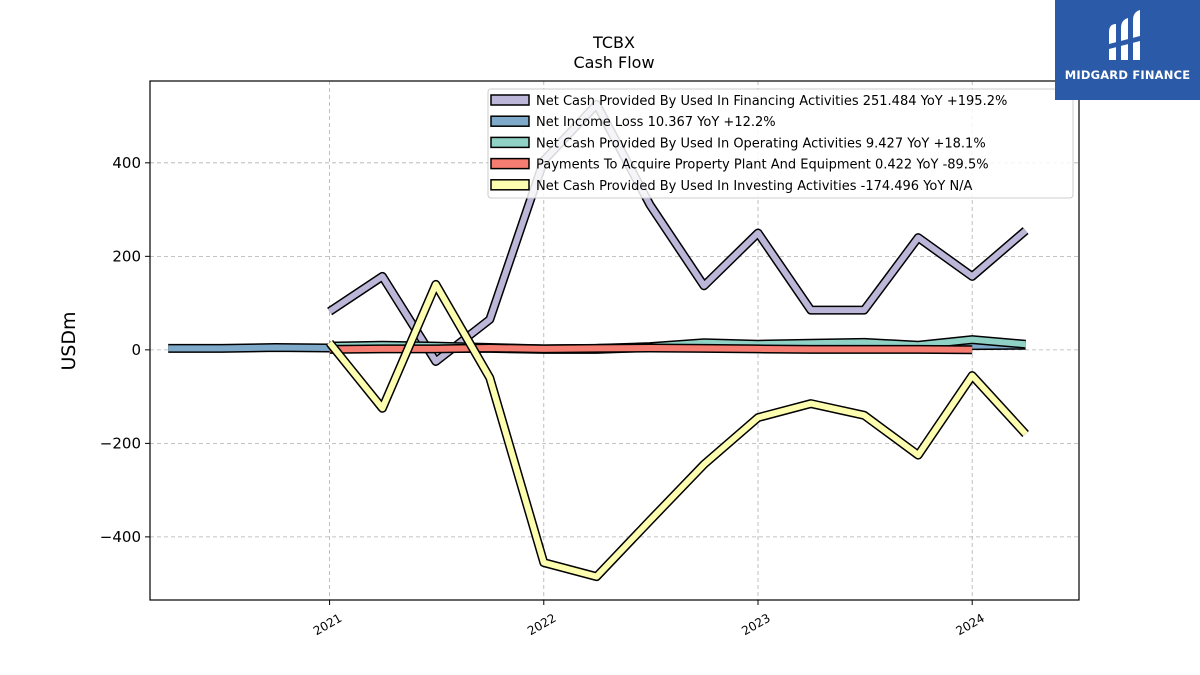  I want to click on y-tick-label: −200, so click(120, 443).